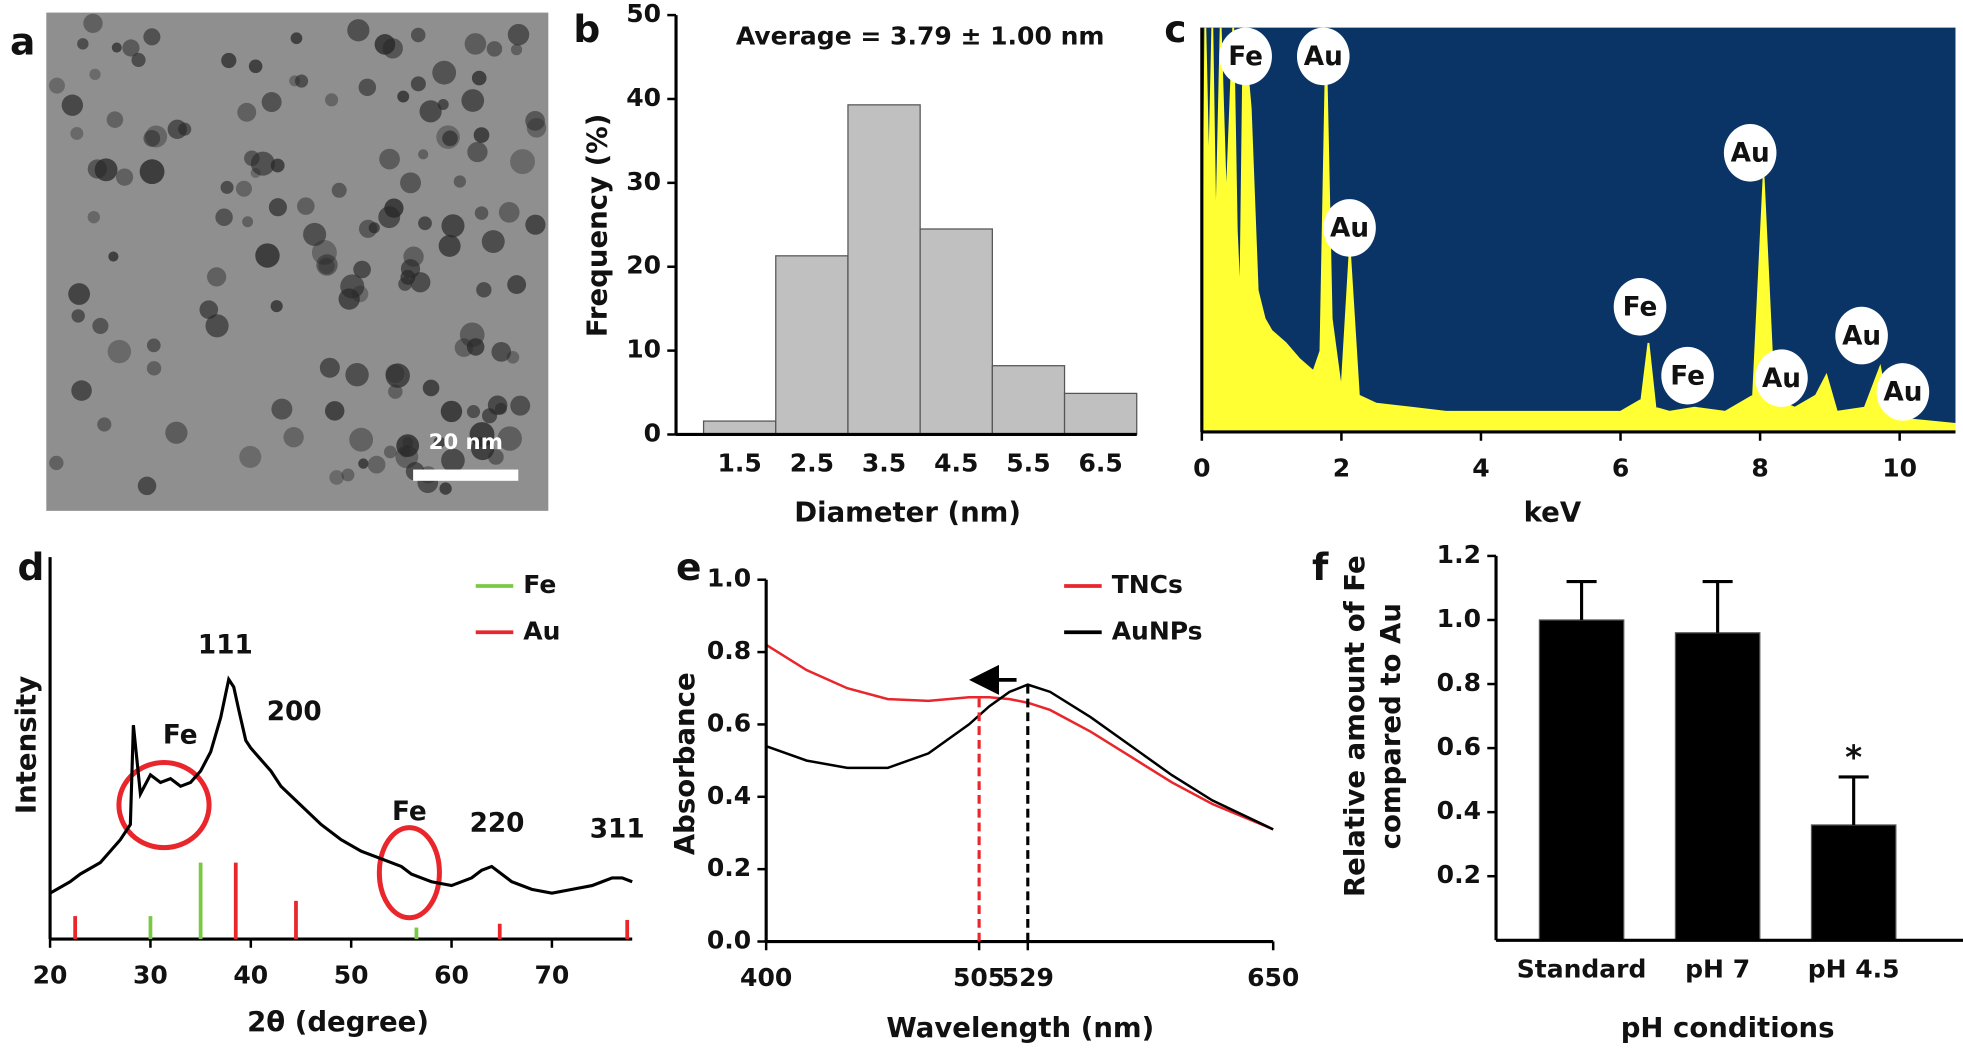  What do you see at coordinates (740, 463) in the screenshot?
I see `x-tick-label: 1.5` at bounding box center [740, 463].